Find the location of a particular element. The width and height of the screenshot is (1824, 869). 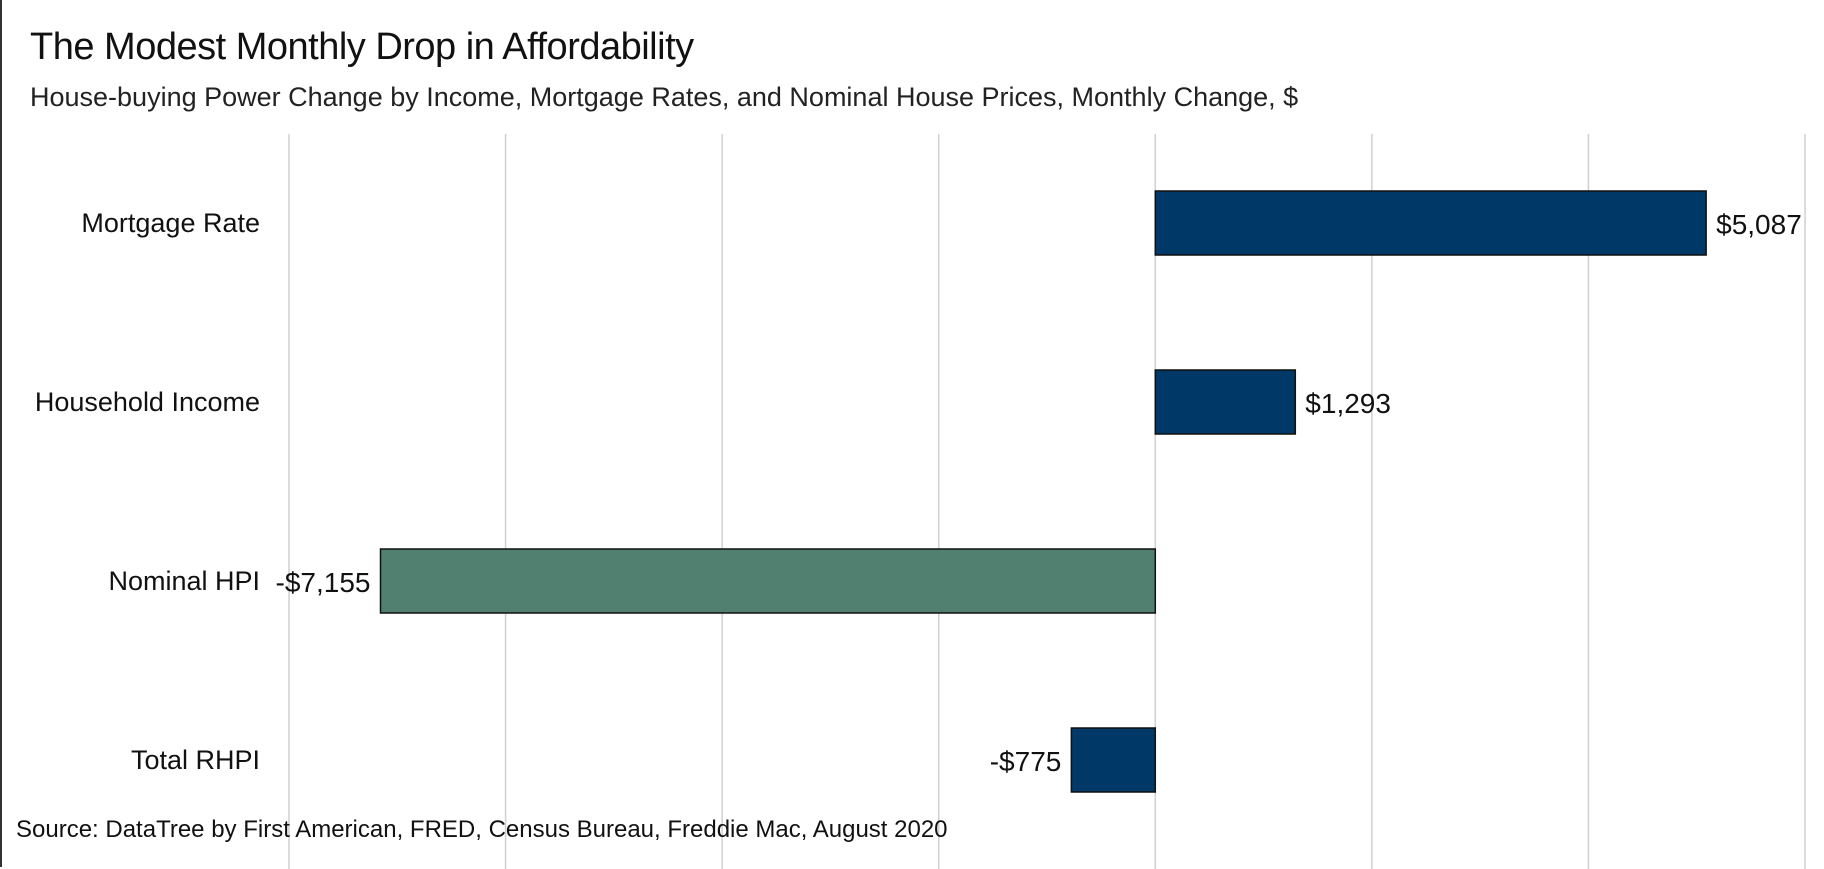

data-label: -$775 is located at coordinates (1026, 761).